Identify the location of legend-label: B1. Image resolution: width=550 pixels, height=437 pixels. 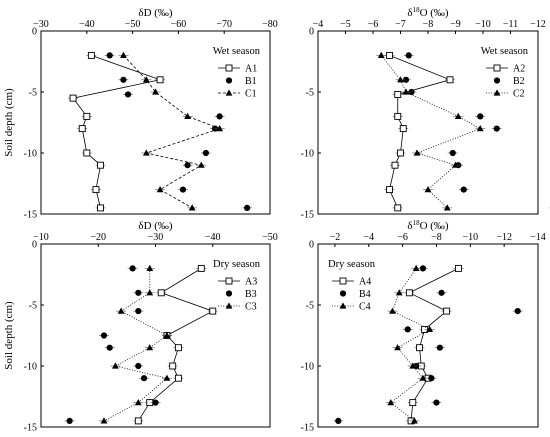
(251, 81).